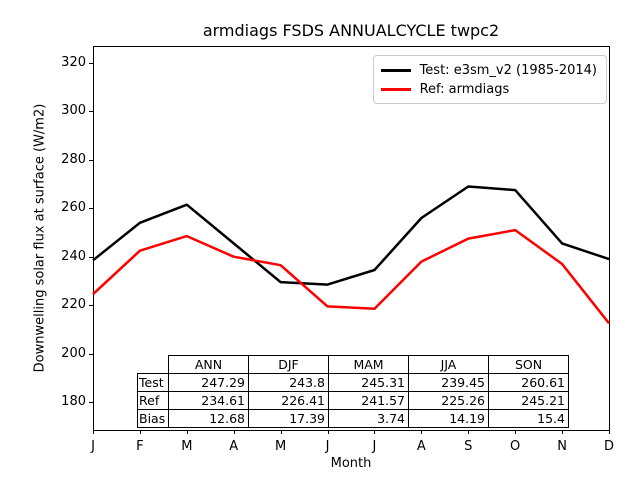  What do you see at coordinates (208, 382) in the screenshot?
I see `stats-table-value-cell: 247.29` at bounding box center [208, 382].